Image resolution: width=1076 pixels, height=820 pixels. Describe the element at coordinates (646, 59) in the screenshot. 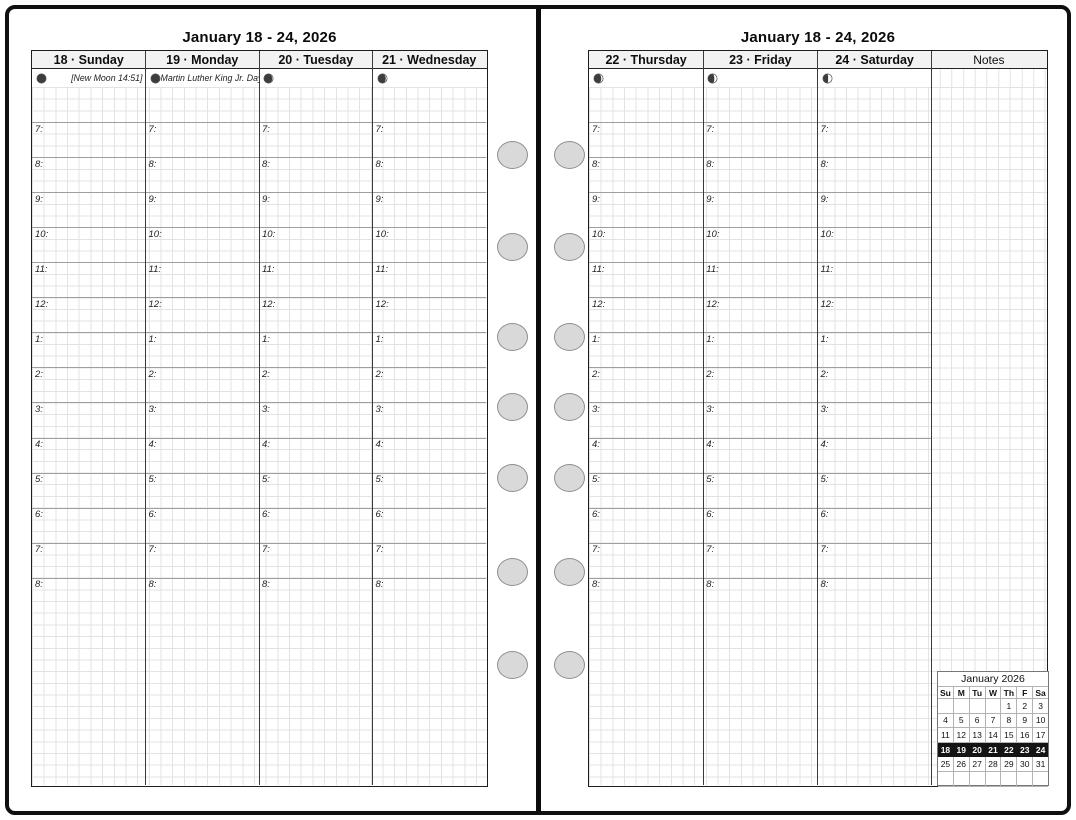

I see `day-header: 22 · Thursday` at that location.